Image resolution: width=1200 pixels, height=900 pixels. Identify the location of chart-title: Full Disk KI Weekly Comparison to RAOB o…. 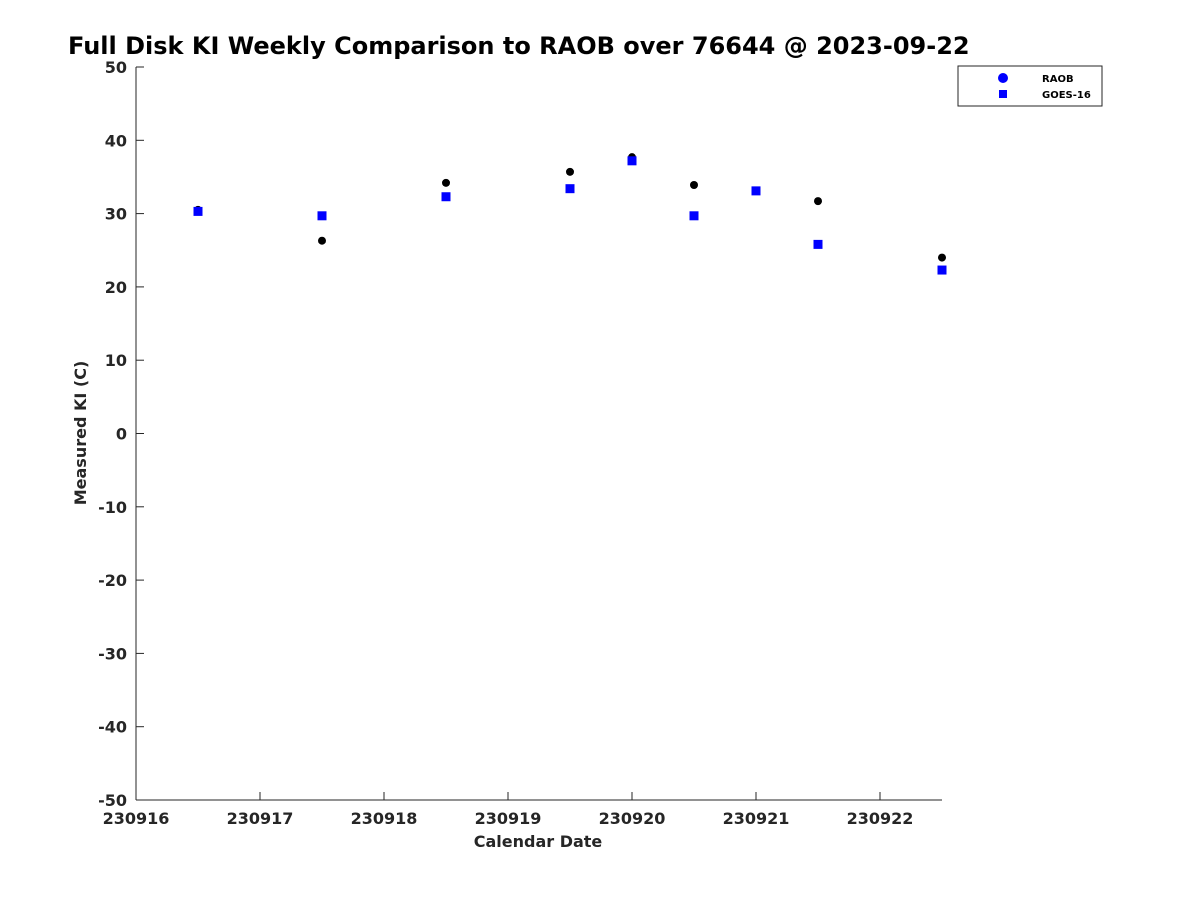
(519, 46).